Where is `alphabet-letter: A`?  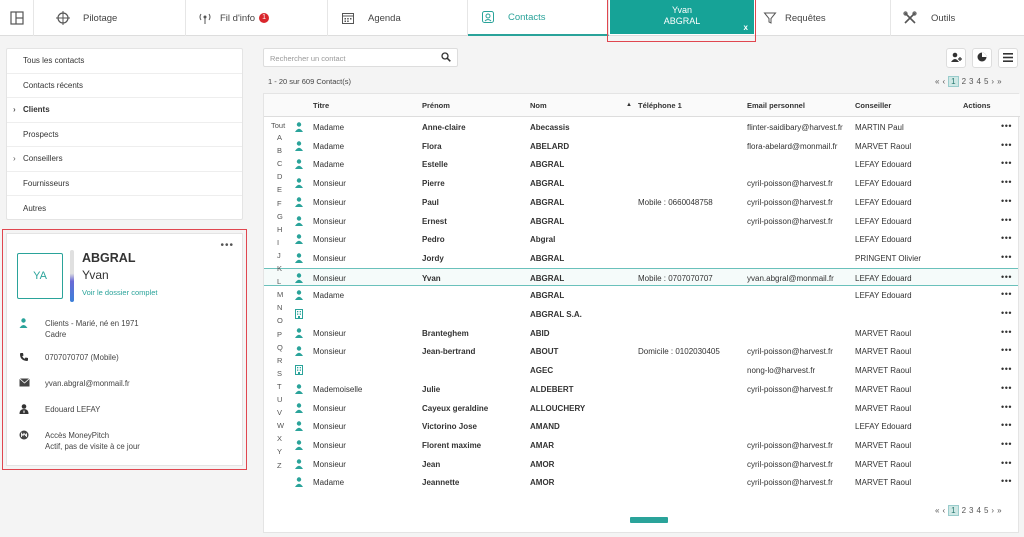
alphabet-letter: A is located at coordinates (280, 137).